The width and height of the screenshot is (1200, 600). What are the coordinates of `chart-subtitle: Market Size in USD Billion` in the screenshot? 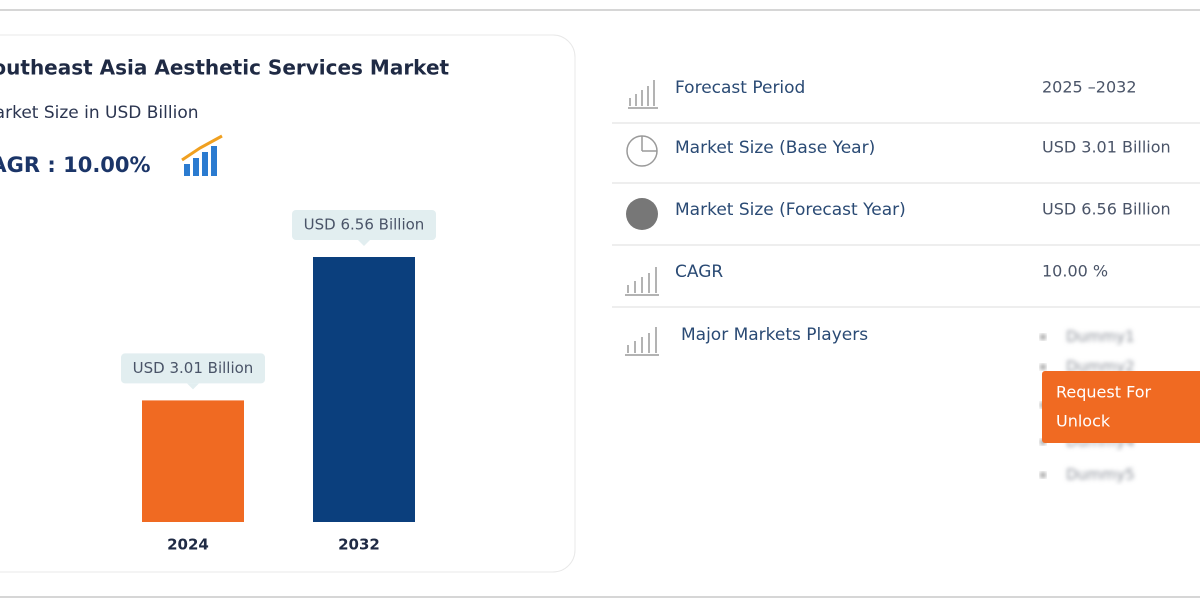 It's located at (99, 113).